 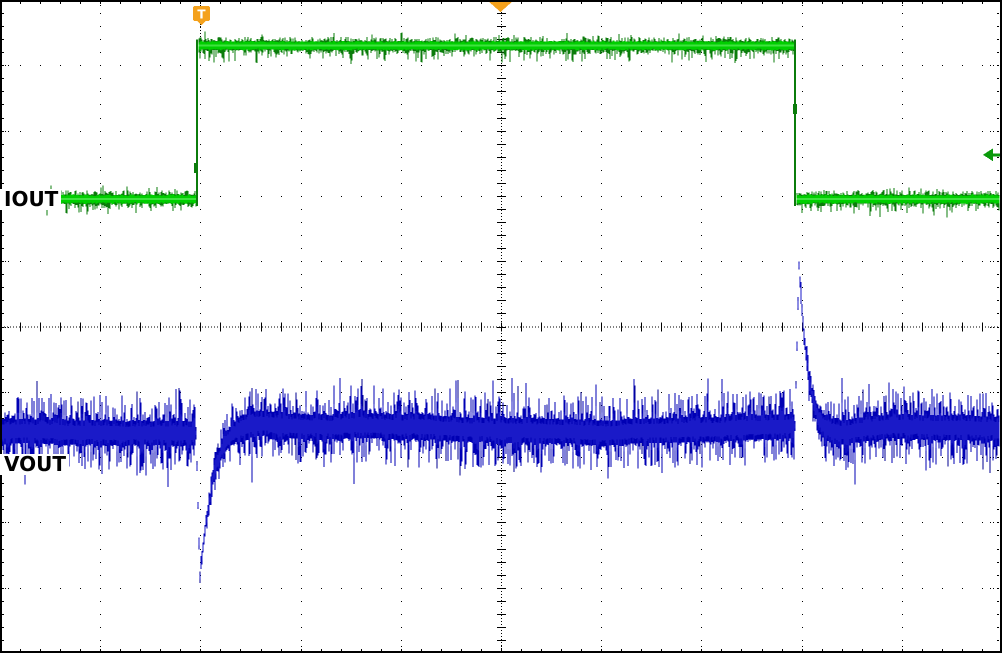 I want to click on horizontal-position-marker-icon, so click(x=500, y=6).